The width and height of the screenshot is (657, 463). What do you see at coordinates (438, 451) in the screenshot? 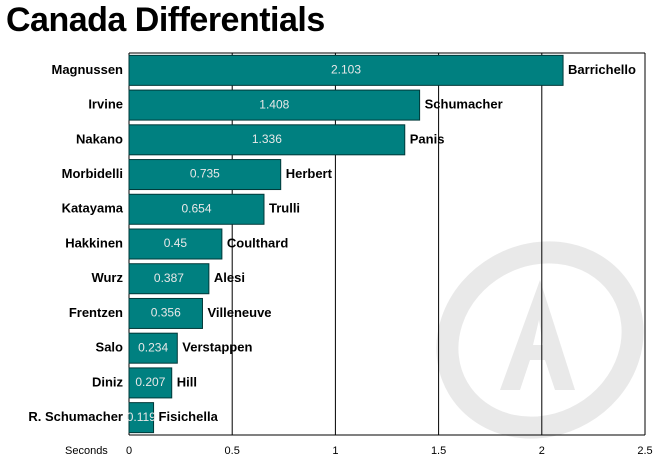
I see `x-tick-label: 1.5` at bounding box center [438, 451].